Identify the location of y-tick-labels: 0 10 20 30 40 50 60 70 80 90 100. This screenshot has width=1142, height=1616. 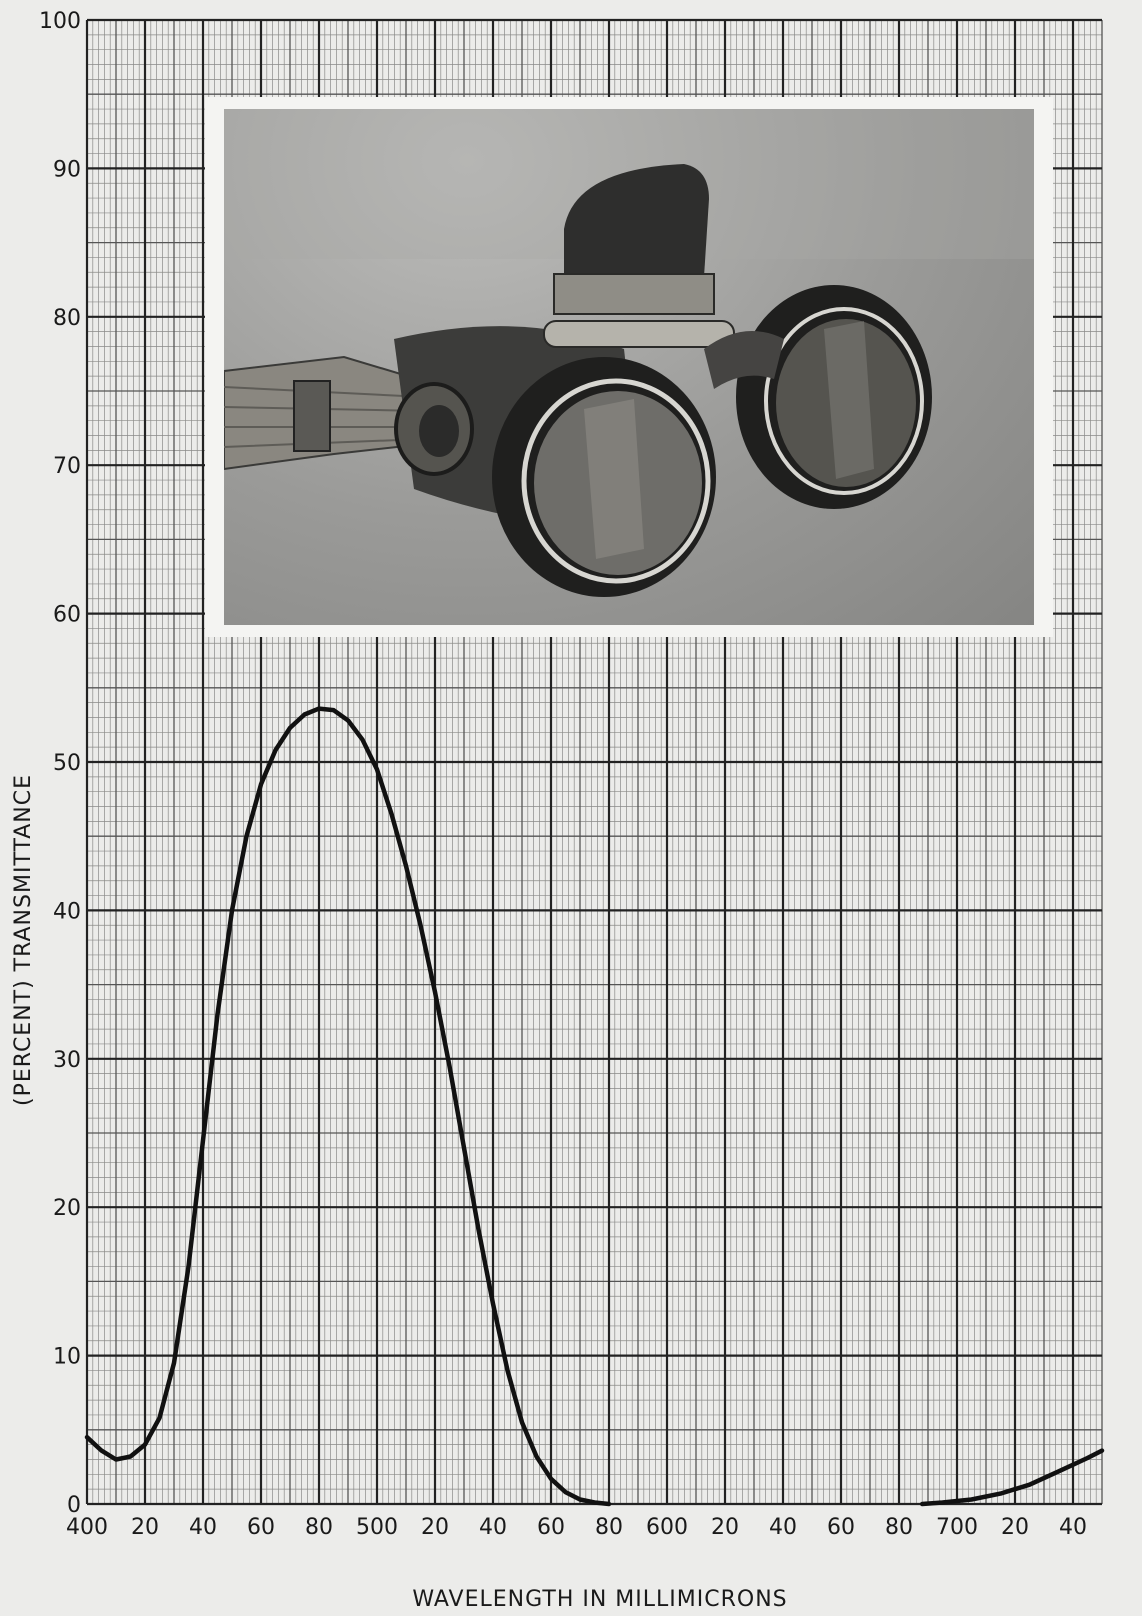
(60, 763).